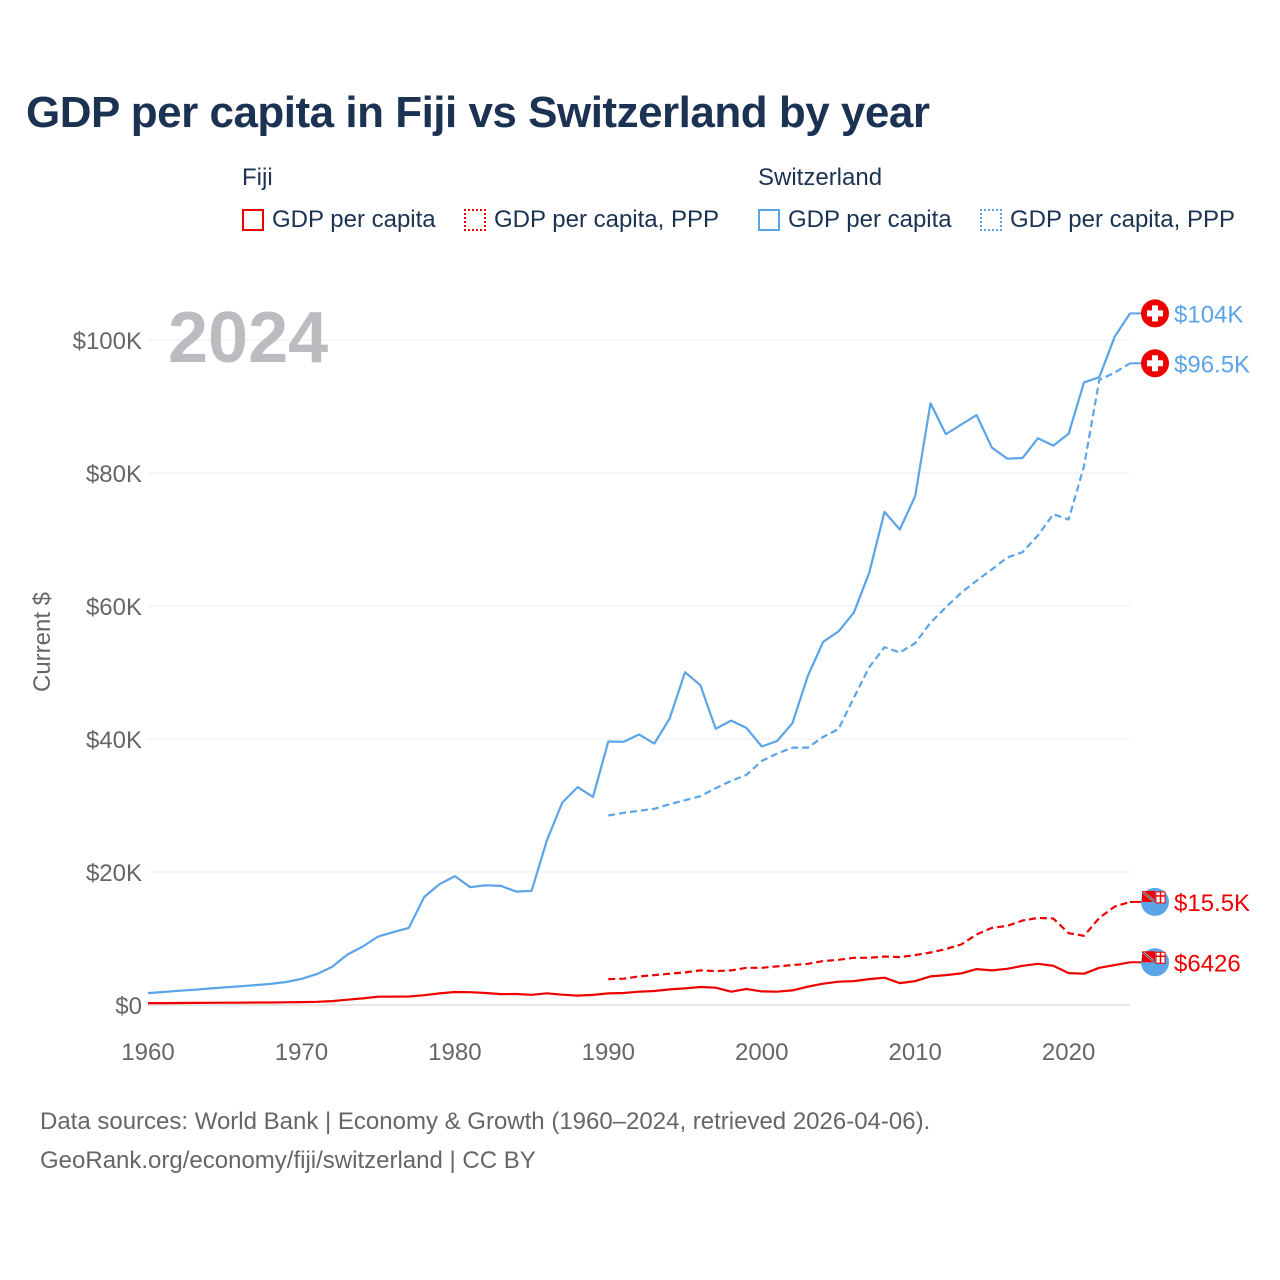 This screenshot has width=1280, height=1280. Describe the element at coordinates (769, 220) in the screenshot. I see `legend-swatch-solid-blue` at that location.